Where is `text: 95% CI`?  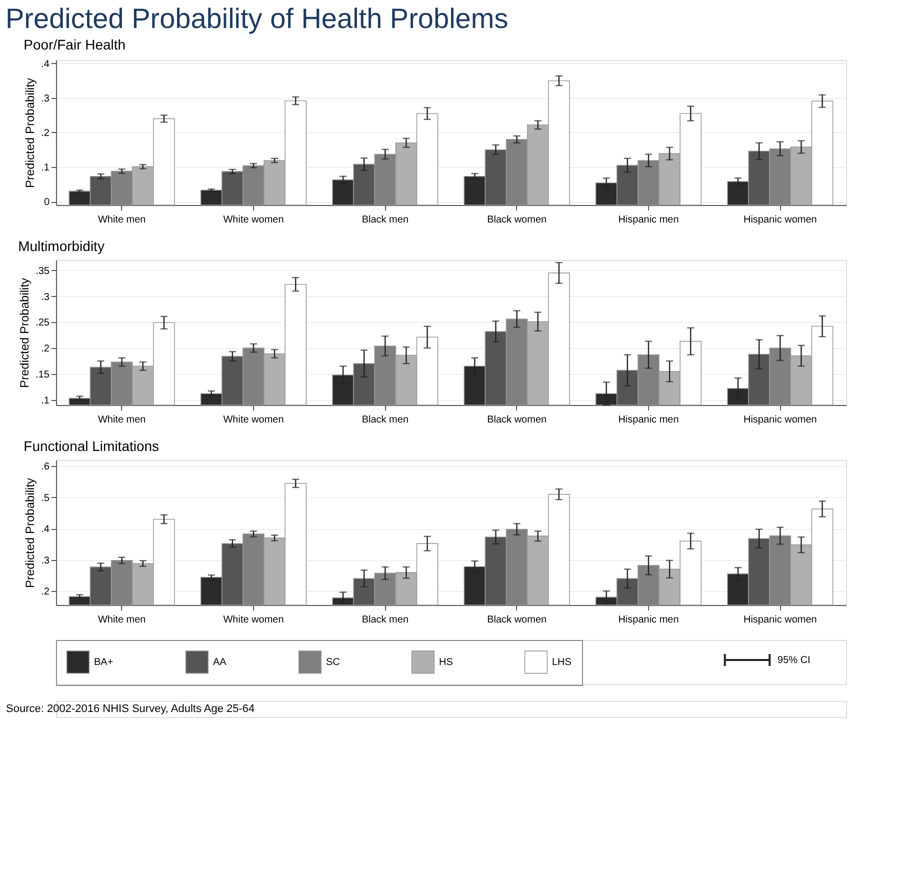
text: 95% CI is located at coordinates (794, 660).